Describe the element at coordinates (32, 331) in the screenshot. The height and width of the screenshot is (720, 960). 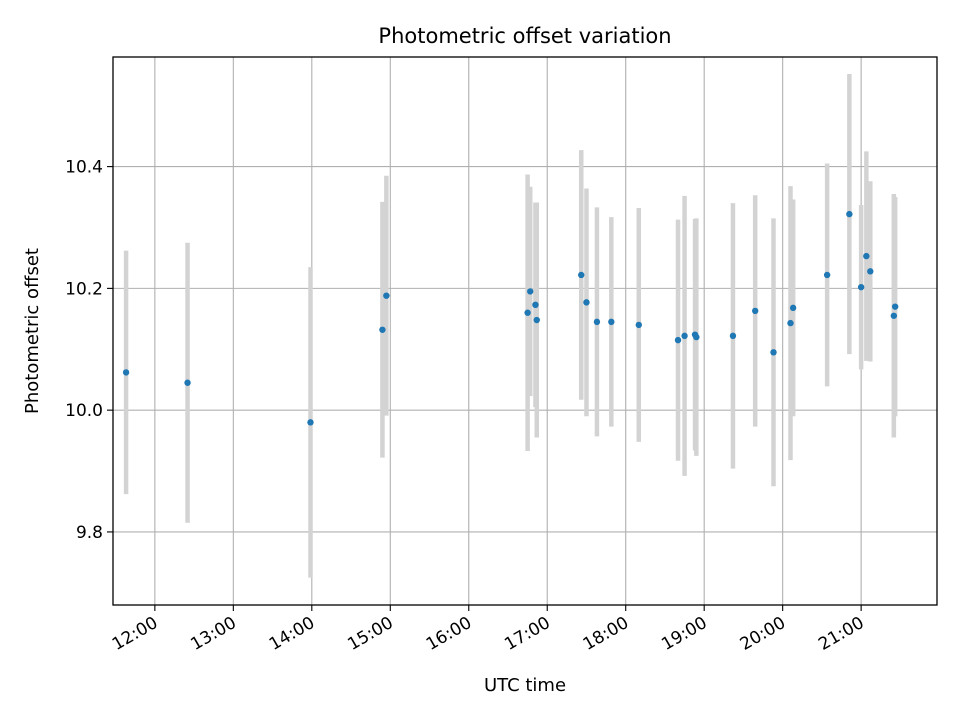
I see `y-axis-label: Photometric offset` at that location.